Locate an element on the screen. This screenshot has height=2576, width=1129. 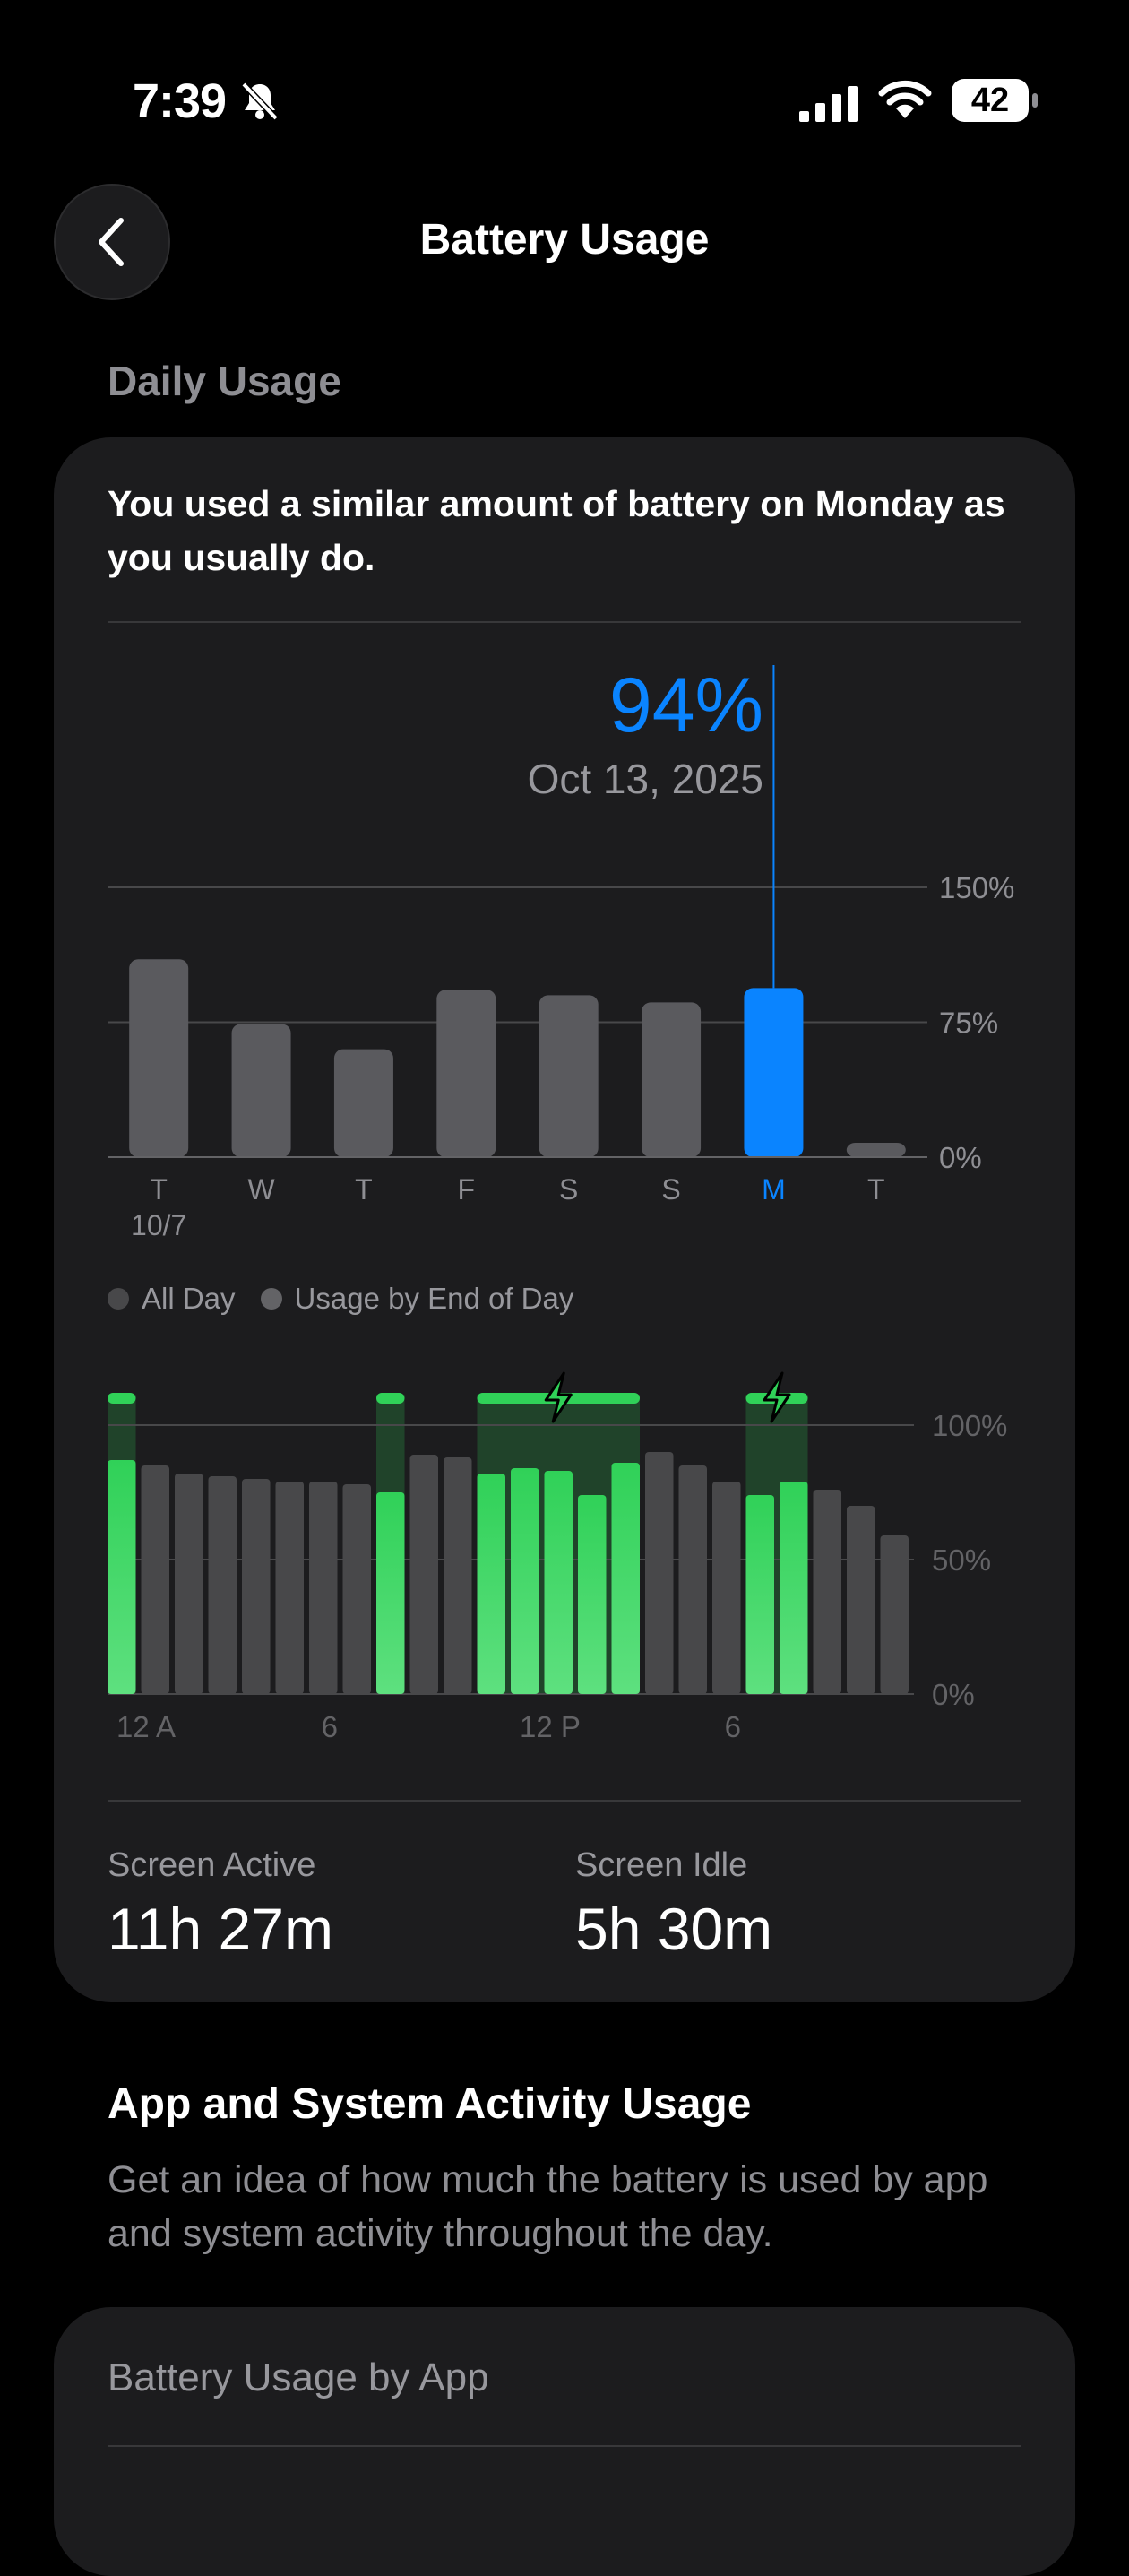
x-tick-label: 12 P is located at coordinates (551, 1726).